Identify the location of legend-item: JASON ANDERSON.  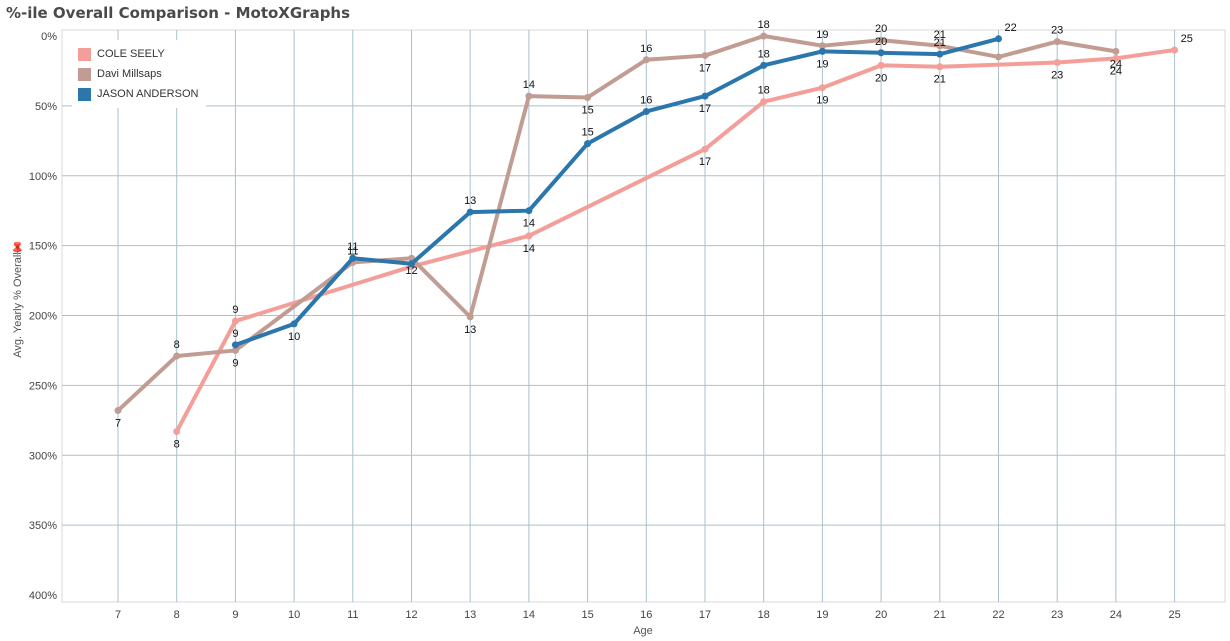
(138, 94).